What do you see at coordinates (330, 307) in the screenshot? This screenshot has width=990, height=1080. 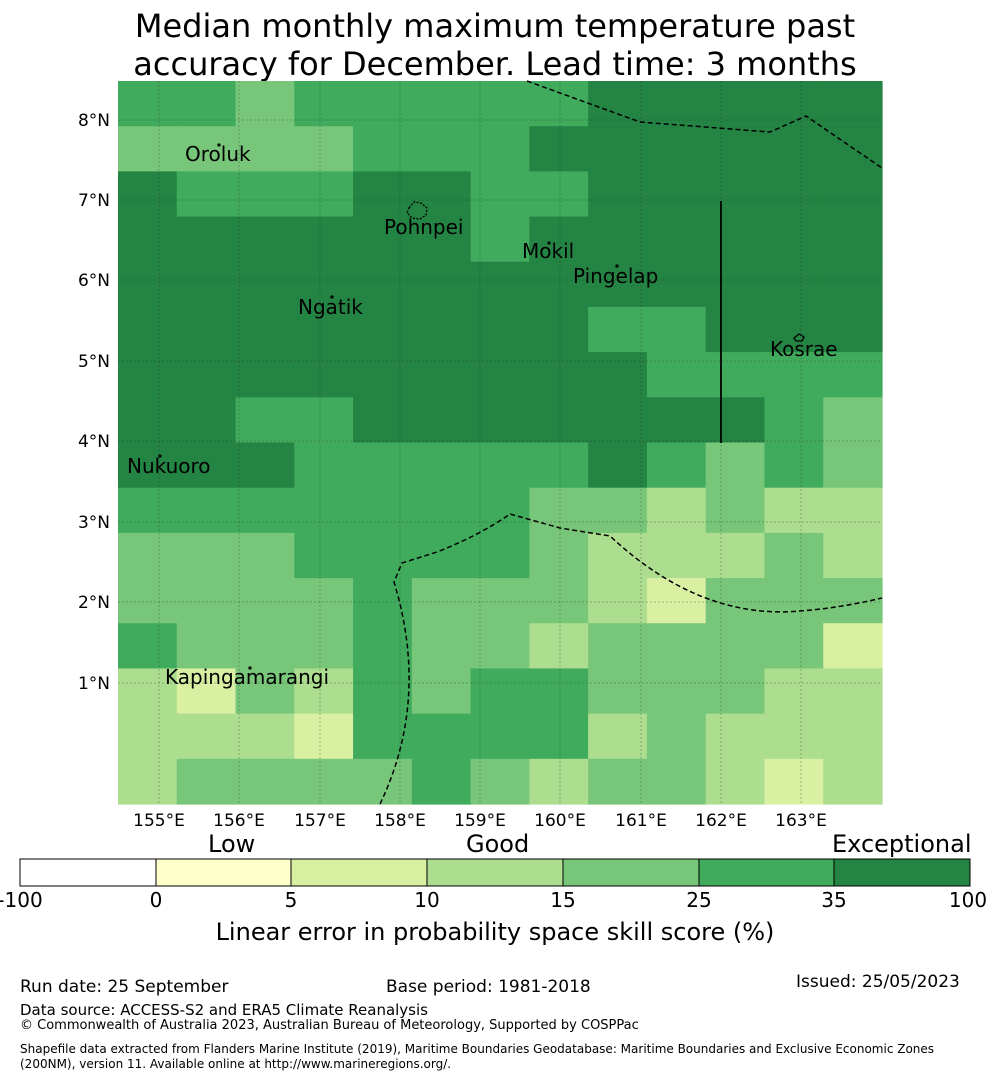 I see `place-label-ngatik: Ngatik` at bounding box center [330, 307].